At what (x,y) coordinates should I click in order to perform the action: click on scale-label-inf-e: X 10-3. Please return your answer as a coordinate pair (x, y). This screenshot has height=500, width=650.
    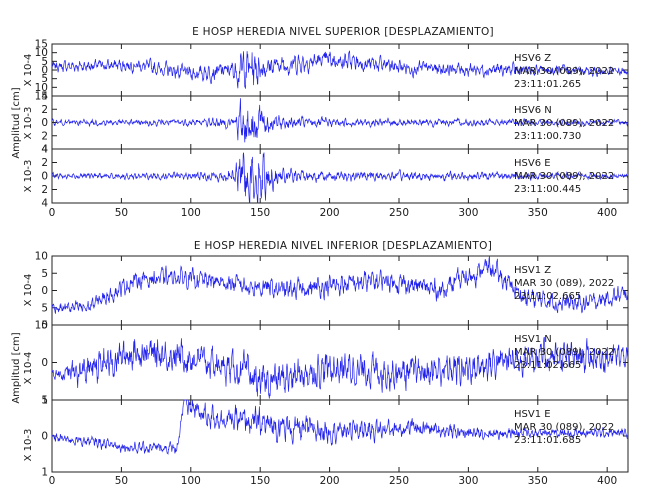
    Looking at the image, I should click on (28, 445).